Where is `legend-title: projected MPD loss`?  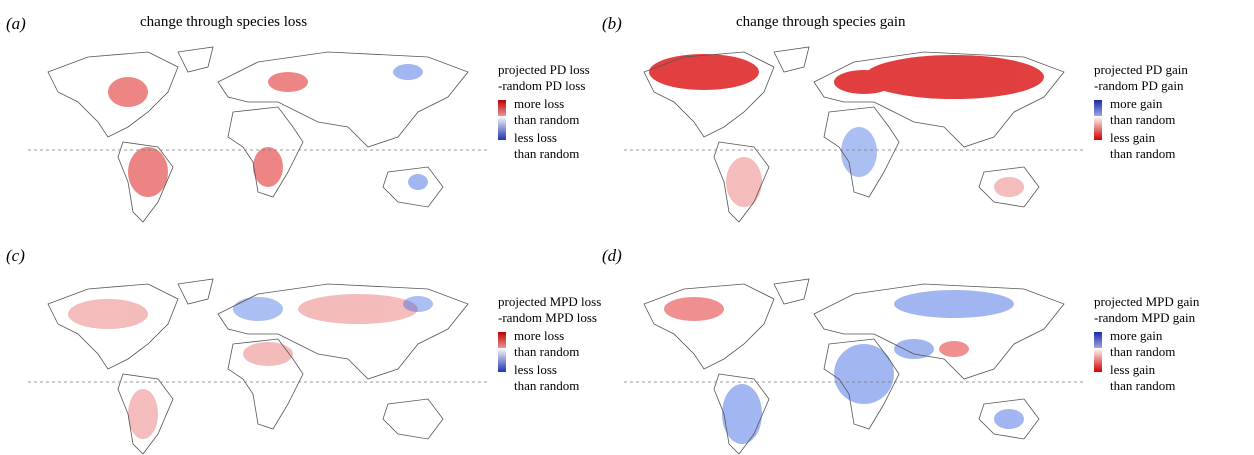
legend-title: projected MPD loss is located at coordinates (550, 301).